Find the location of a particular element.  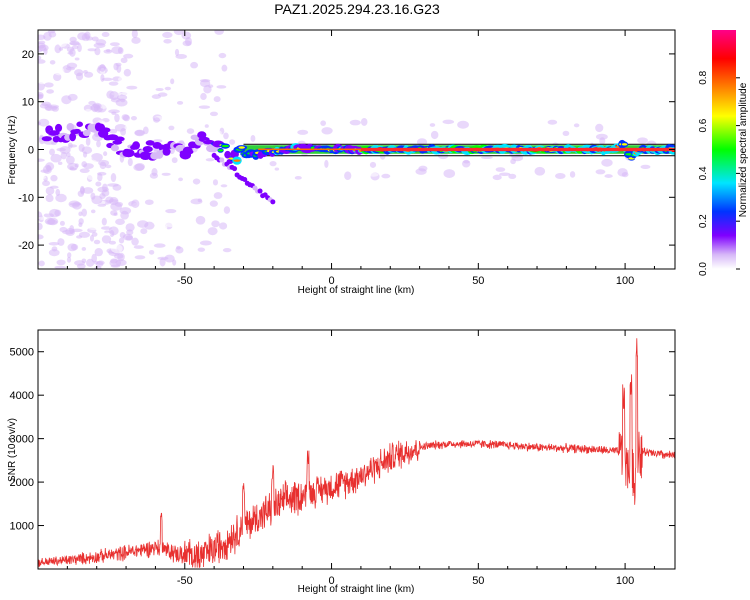

colorbar-tick-label: 0.0 is located at coordinates (703, 269).